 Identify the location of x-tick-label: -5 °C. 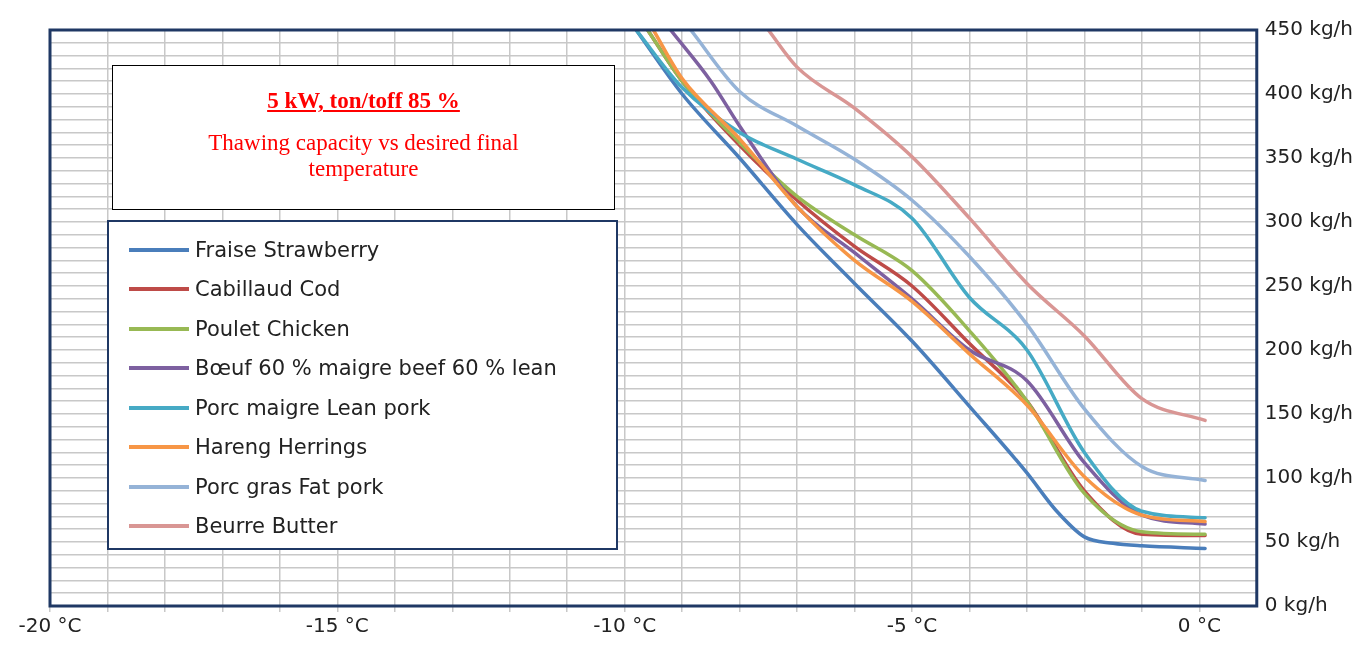
(912, 625).